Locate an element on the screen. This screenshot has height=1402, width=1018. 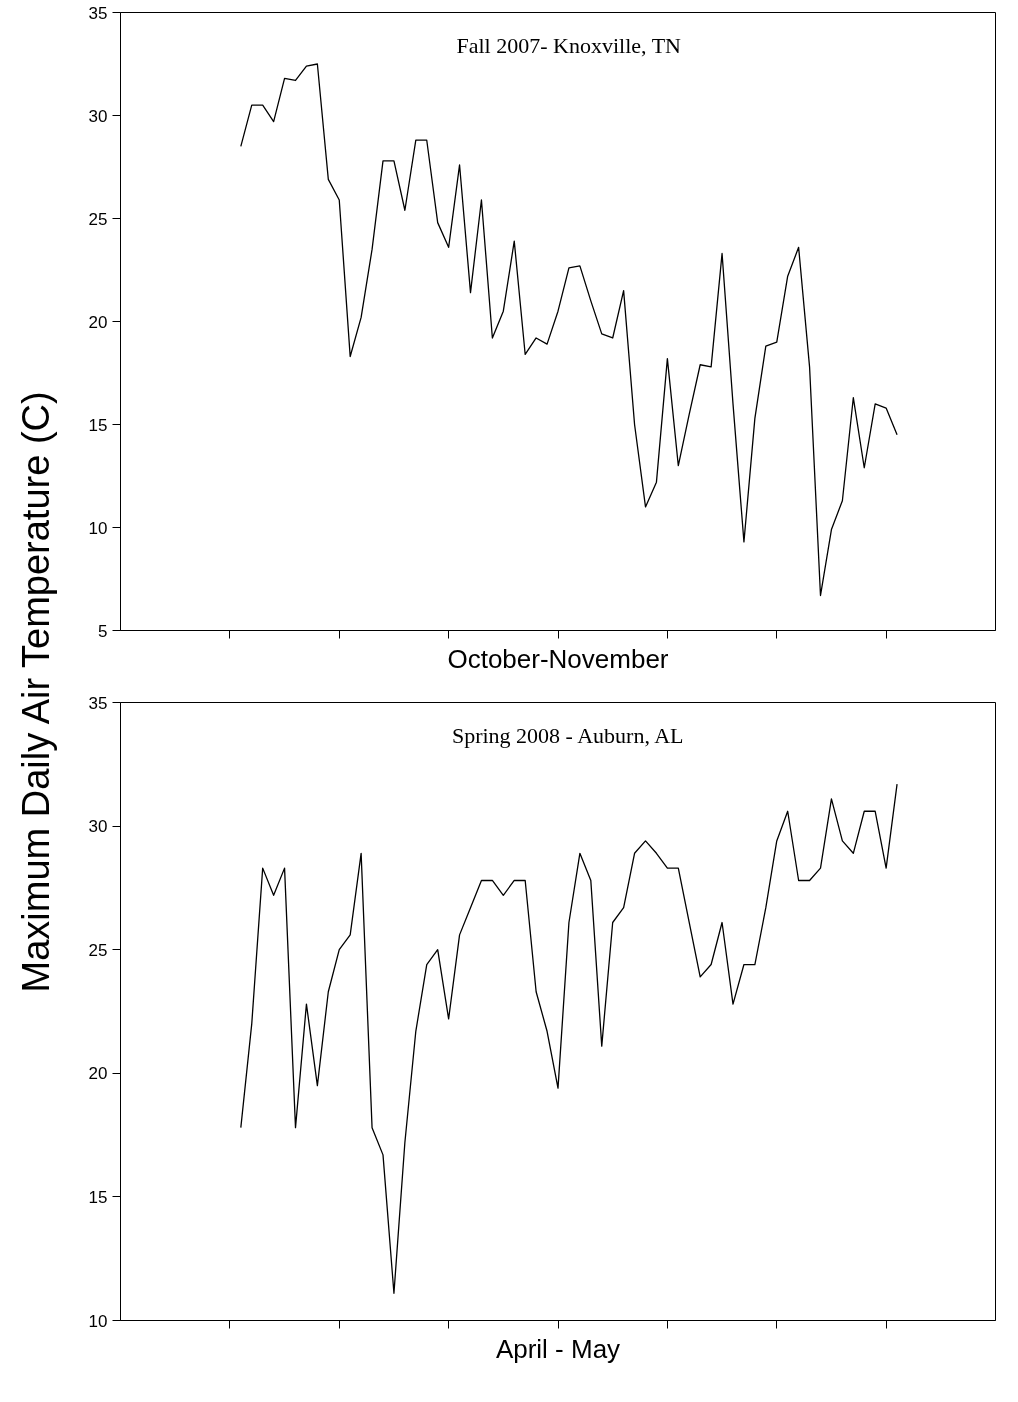
y-tick-label: 5 is located at coordinates (103, 631).